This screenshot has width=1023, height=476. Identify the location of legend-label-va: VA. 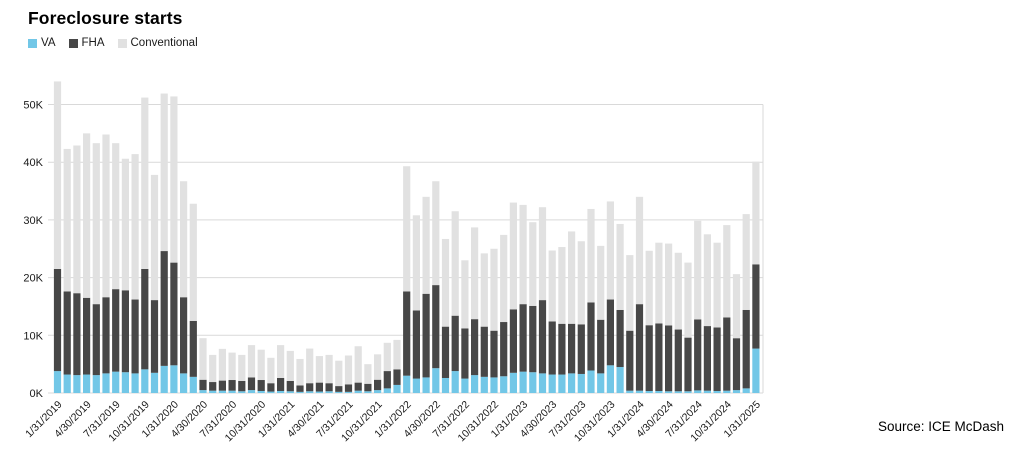
(48, 43).